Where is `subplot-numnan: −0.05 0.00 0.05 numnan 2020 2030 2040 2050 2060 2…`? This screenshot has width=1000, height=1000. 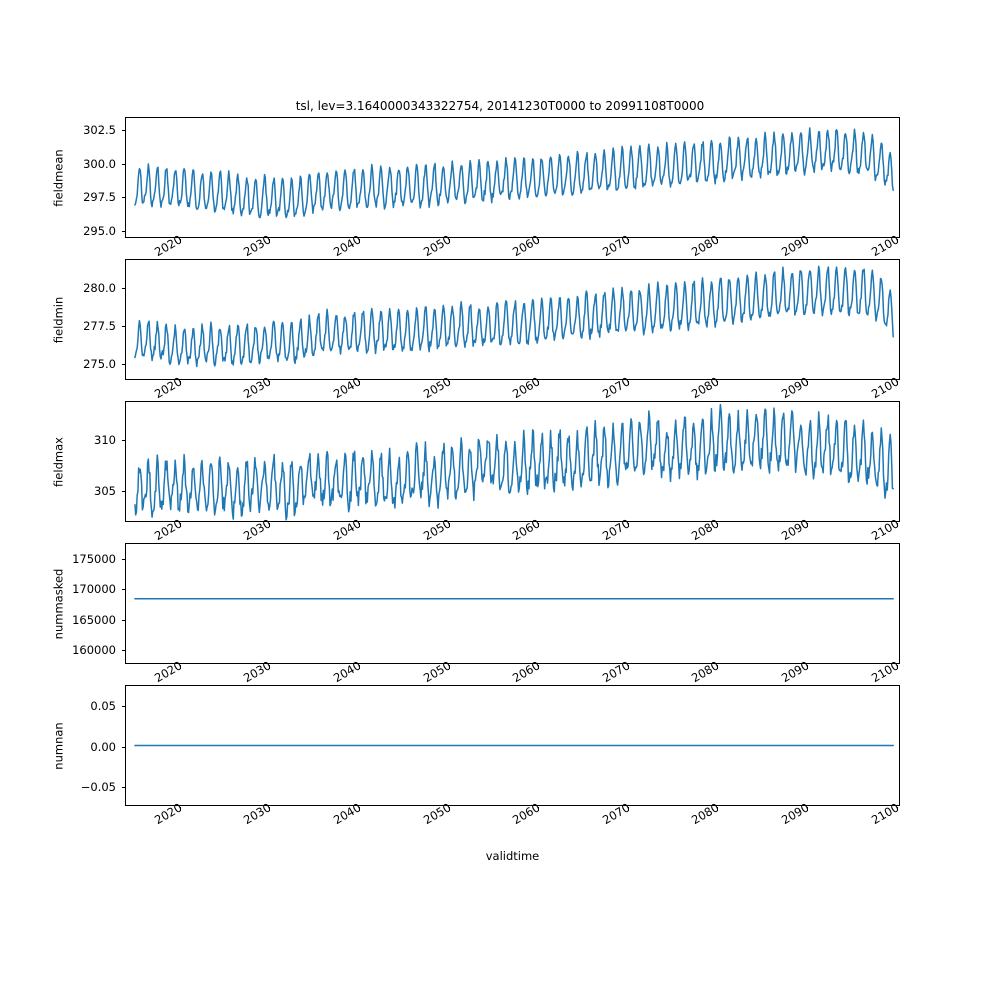 subplot-numnan: −0.05 0.00 0.05 numnan 2020 2030 2040 2050 2060 2… is located at coordinates (476, 756).